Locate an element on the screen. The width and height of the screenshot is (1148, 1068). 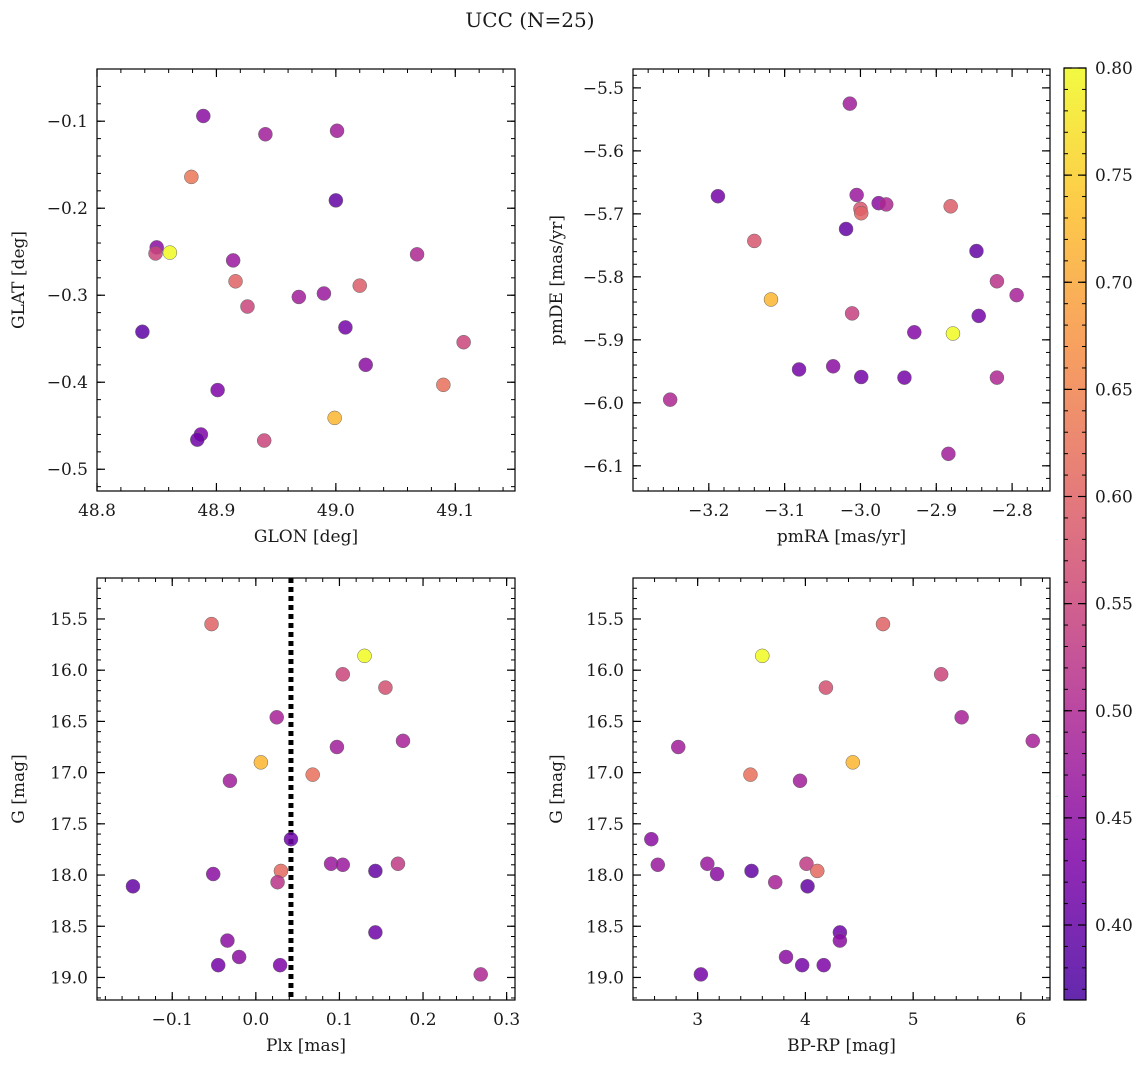
x-tick-label: −3.0 is located at coordinates (860, 511).